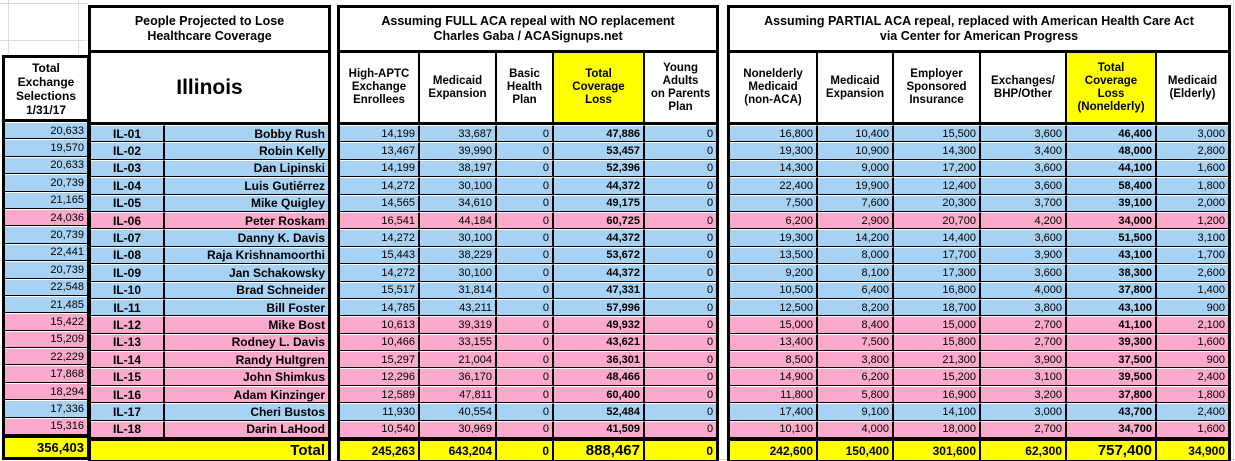 Image resolution: width=1235 pixels, height=461 pixels. What do you see at coordinates (1112, 429) in the screenshot?
I see `cell-partial-4: 34,700` at bounding box center [1112, 429].